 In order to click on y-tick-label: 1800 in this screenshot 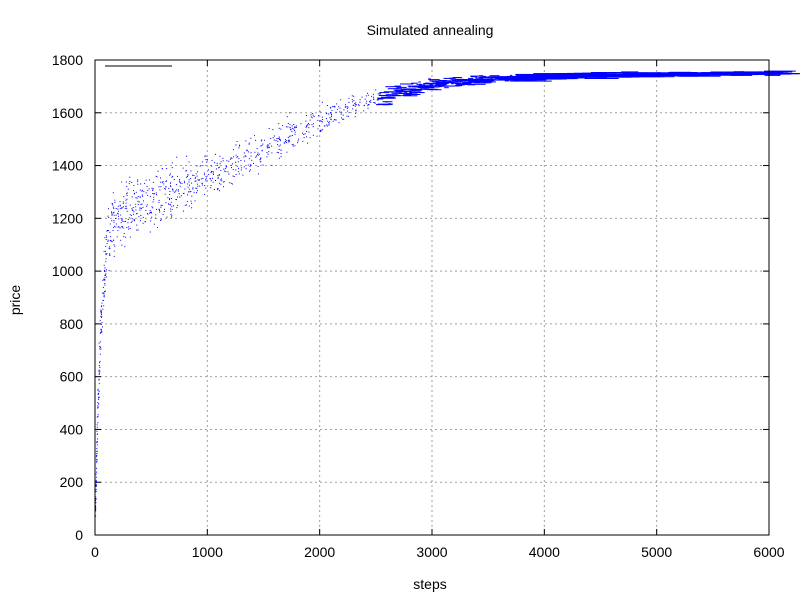, I will do `click(67, 60)`.